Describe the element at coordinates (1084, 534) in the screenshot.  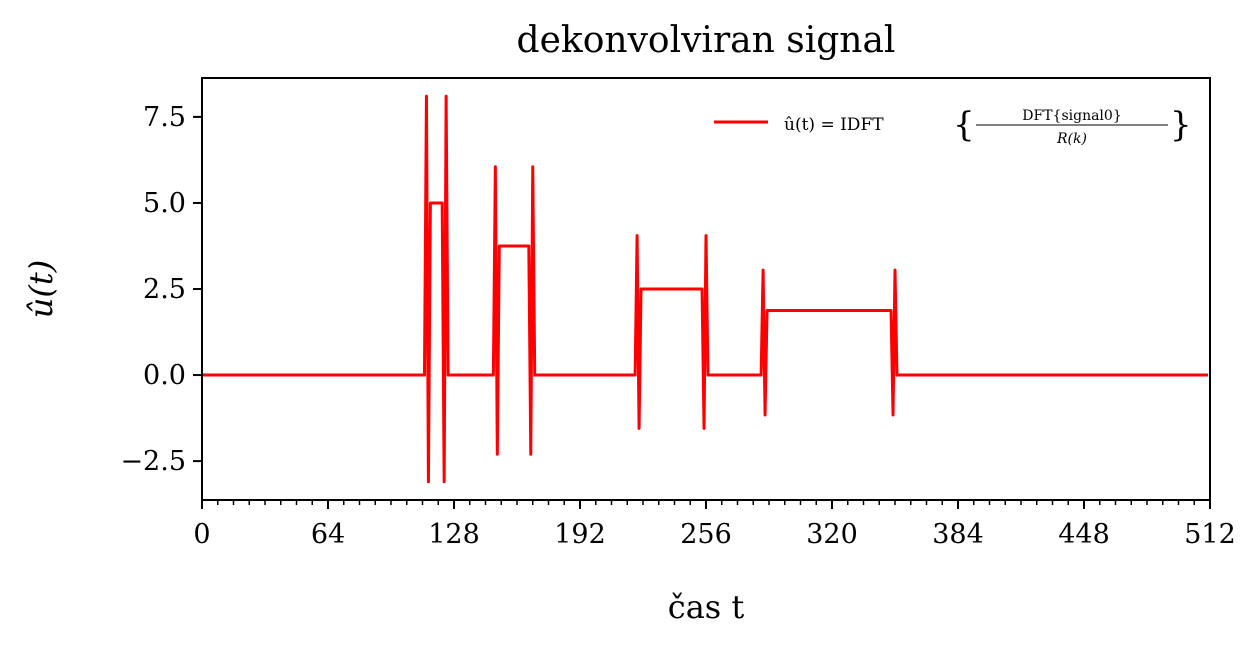
I see `x-tick-label: 448` at that location.